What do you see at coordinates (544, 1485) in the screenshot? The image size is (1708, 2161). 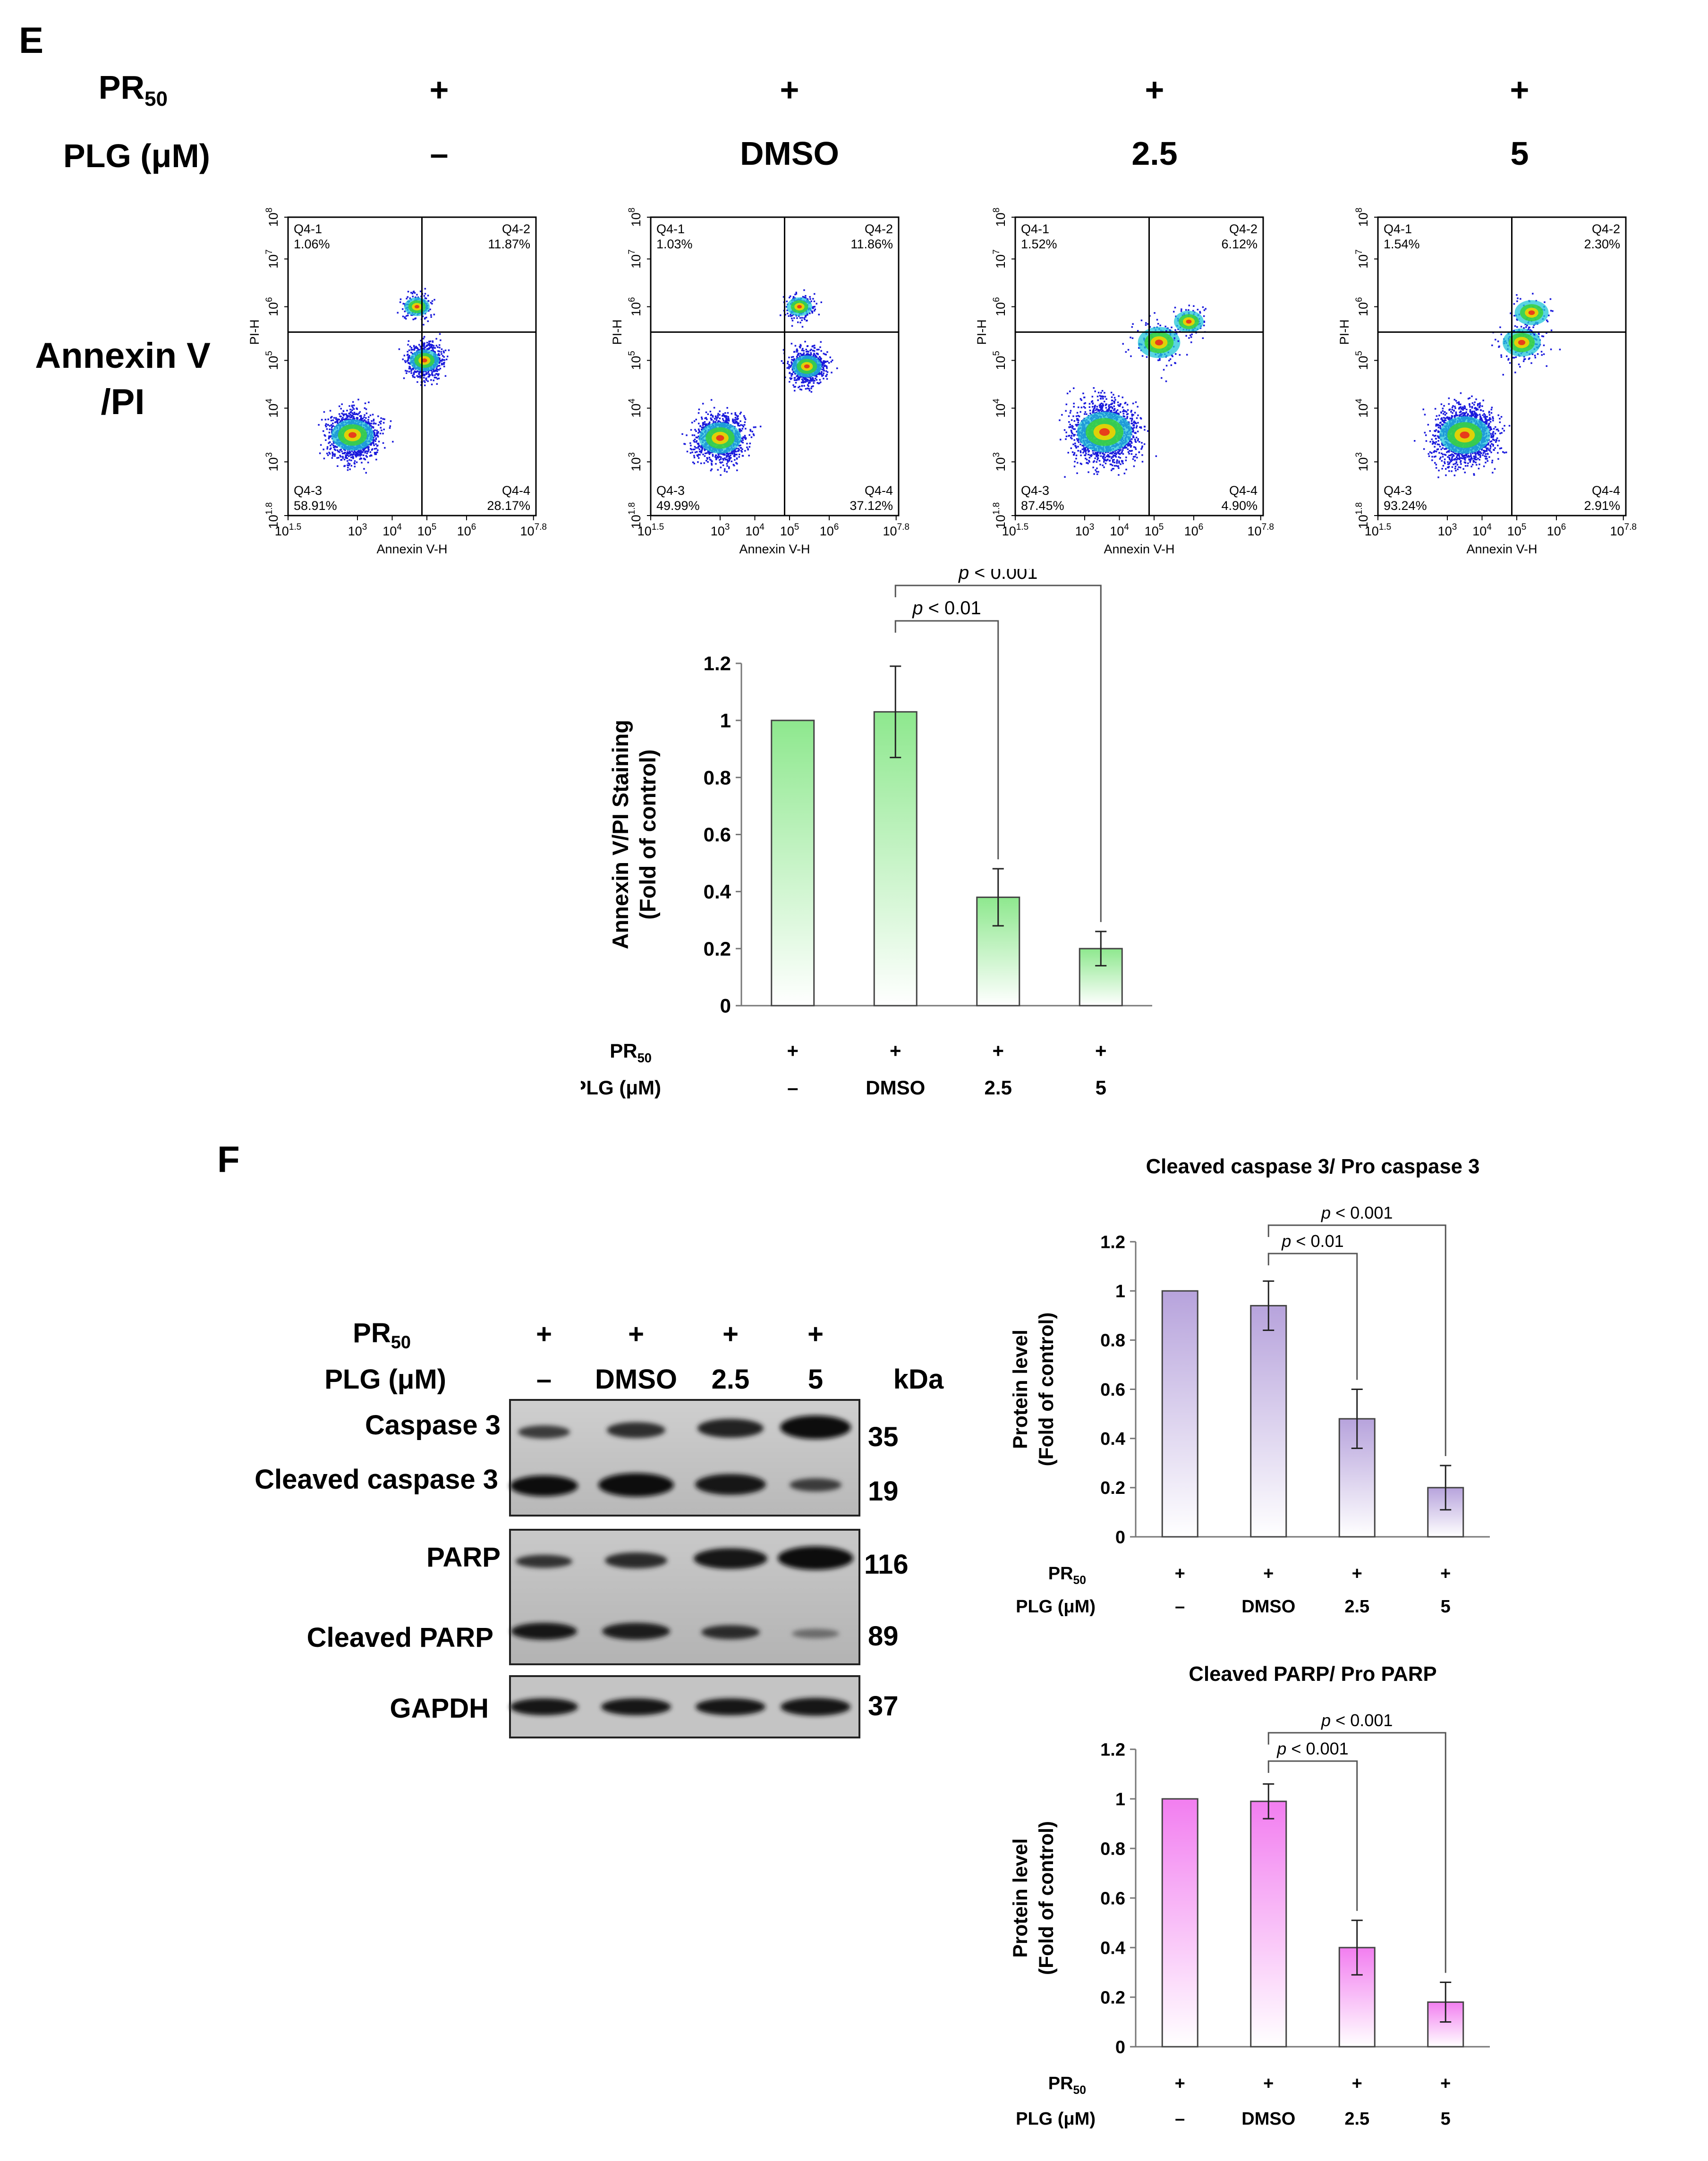 I see `band-cleaved-caspase3-lane1` at bounding box center [544, 1485].